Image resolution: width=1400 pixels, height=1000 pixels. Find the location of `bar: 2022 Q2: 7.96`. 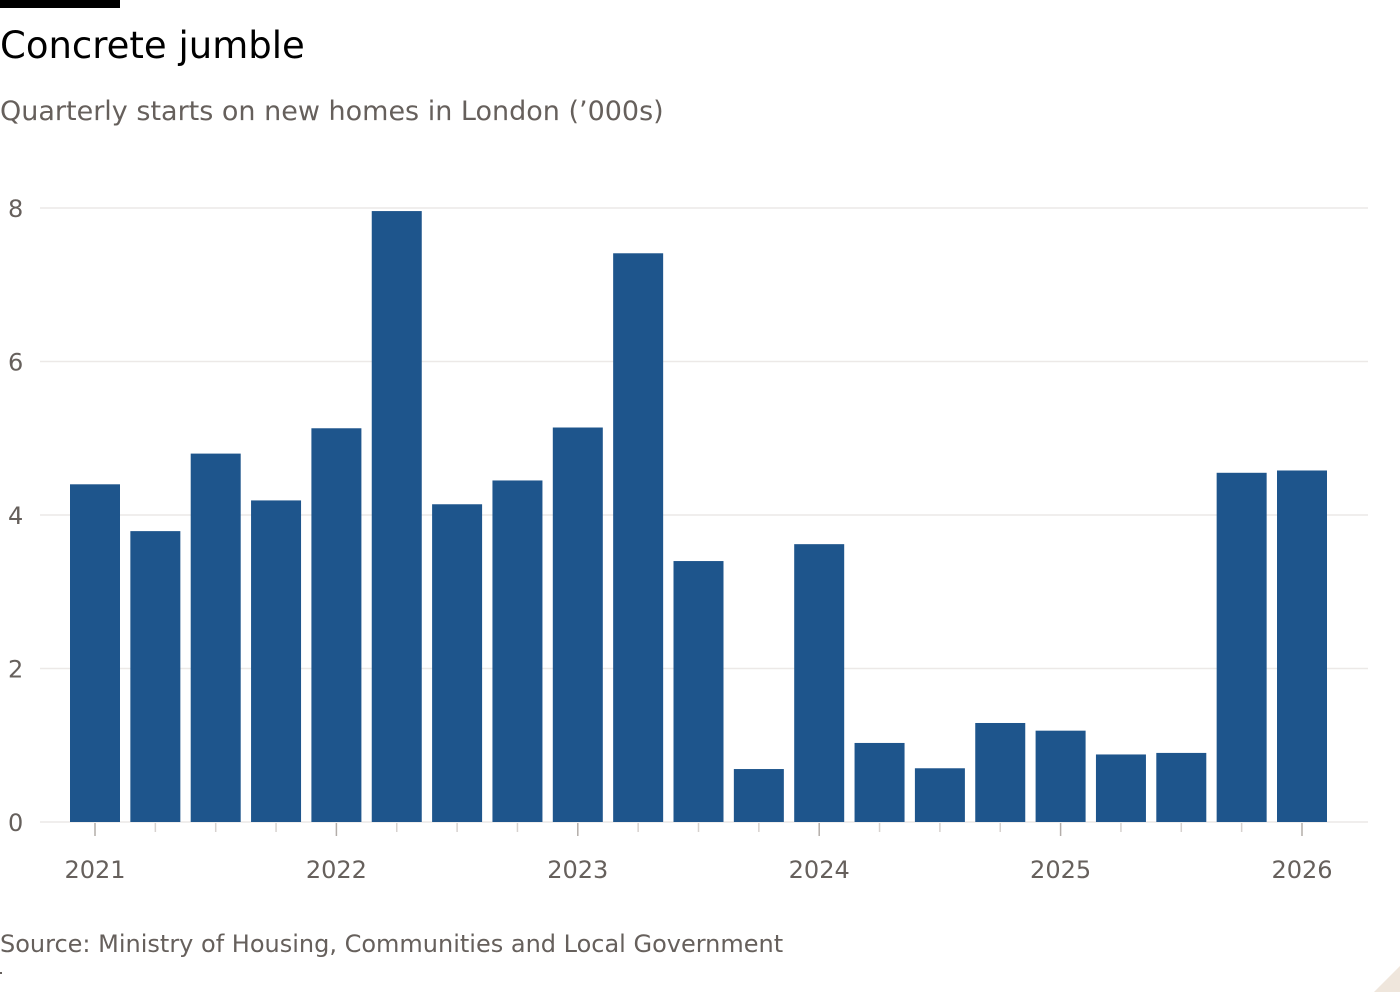

bar: 2022 Q2: 7.96 is located at coordinates (396, 516).